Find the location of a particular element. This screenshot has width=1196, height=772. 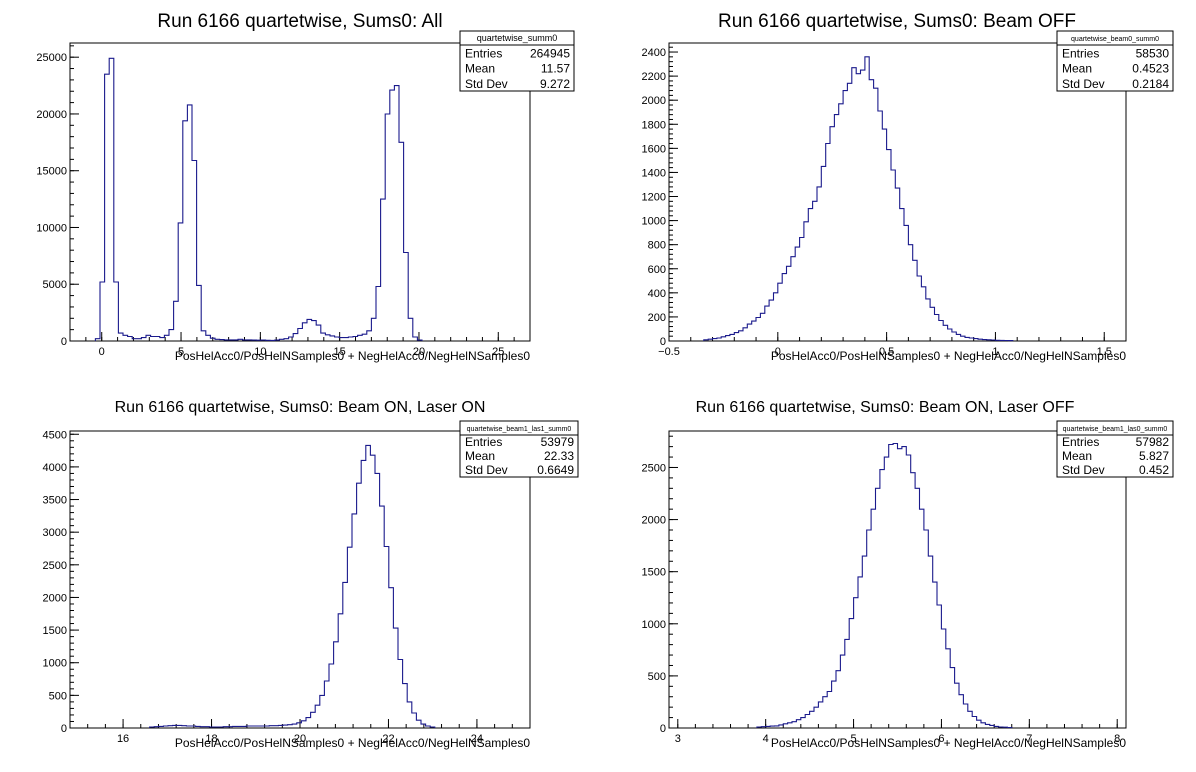

stats-name: quartetwise_summ0 is located at coordinates (517, 38).